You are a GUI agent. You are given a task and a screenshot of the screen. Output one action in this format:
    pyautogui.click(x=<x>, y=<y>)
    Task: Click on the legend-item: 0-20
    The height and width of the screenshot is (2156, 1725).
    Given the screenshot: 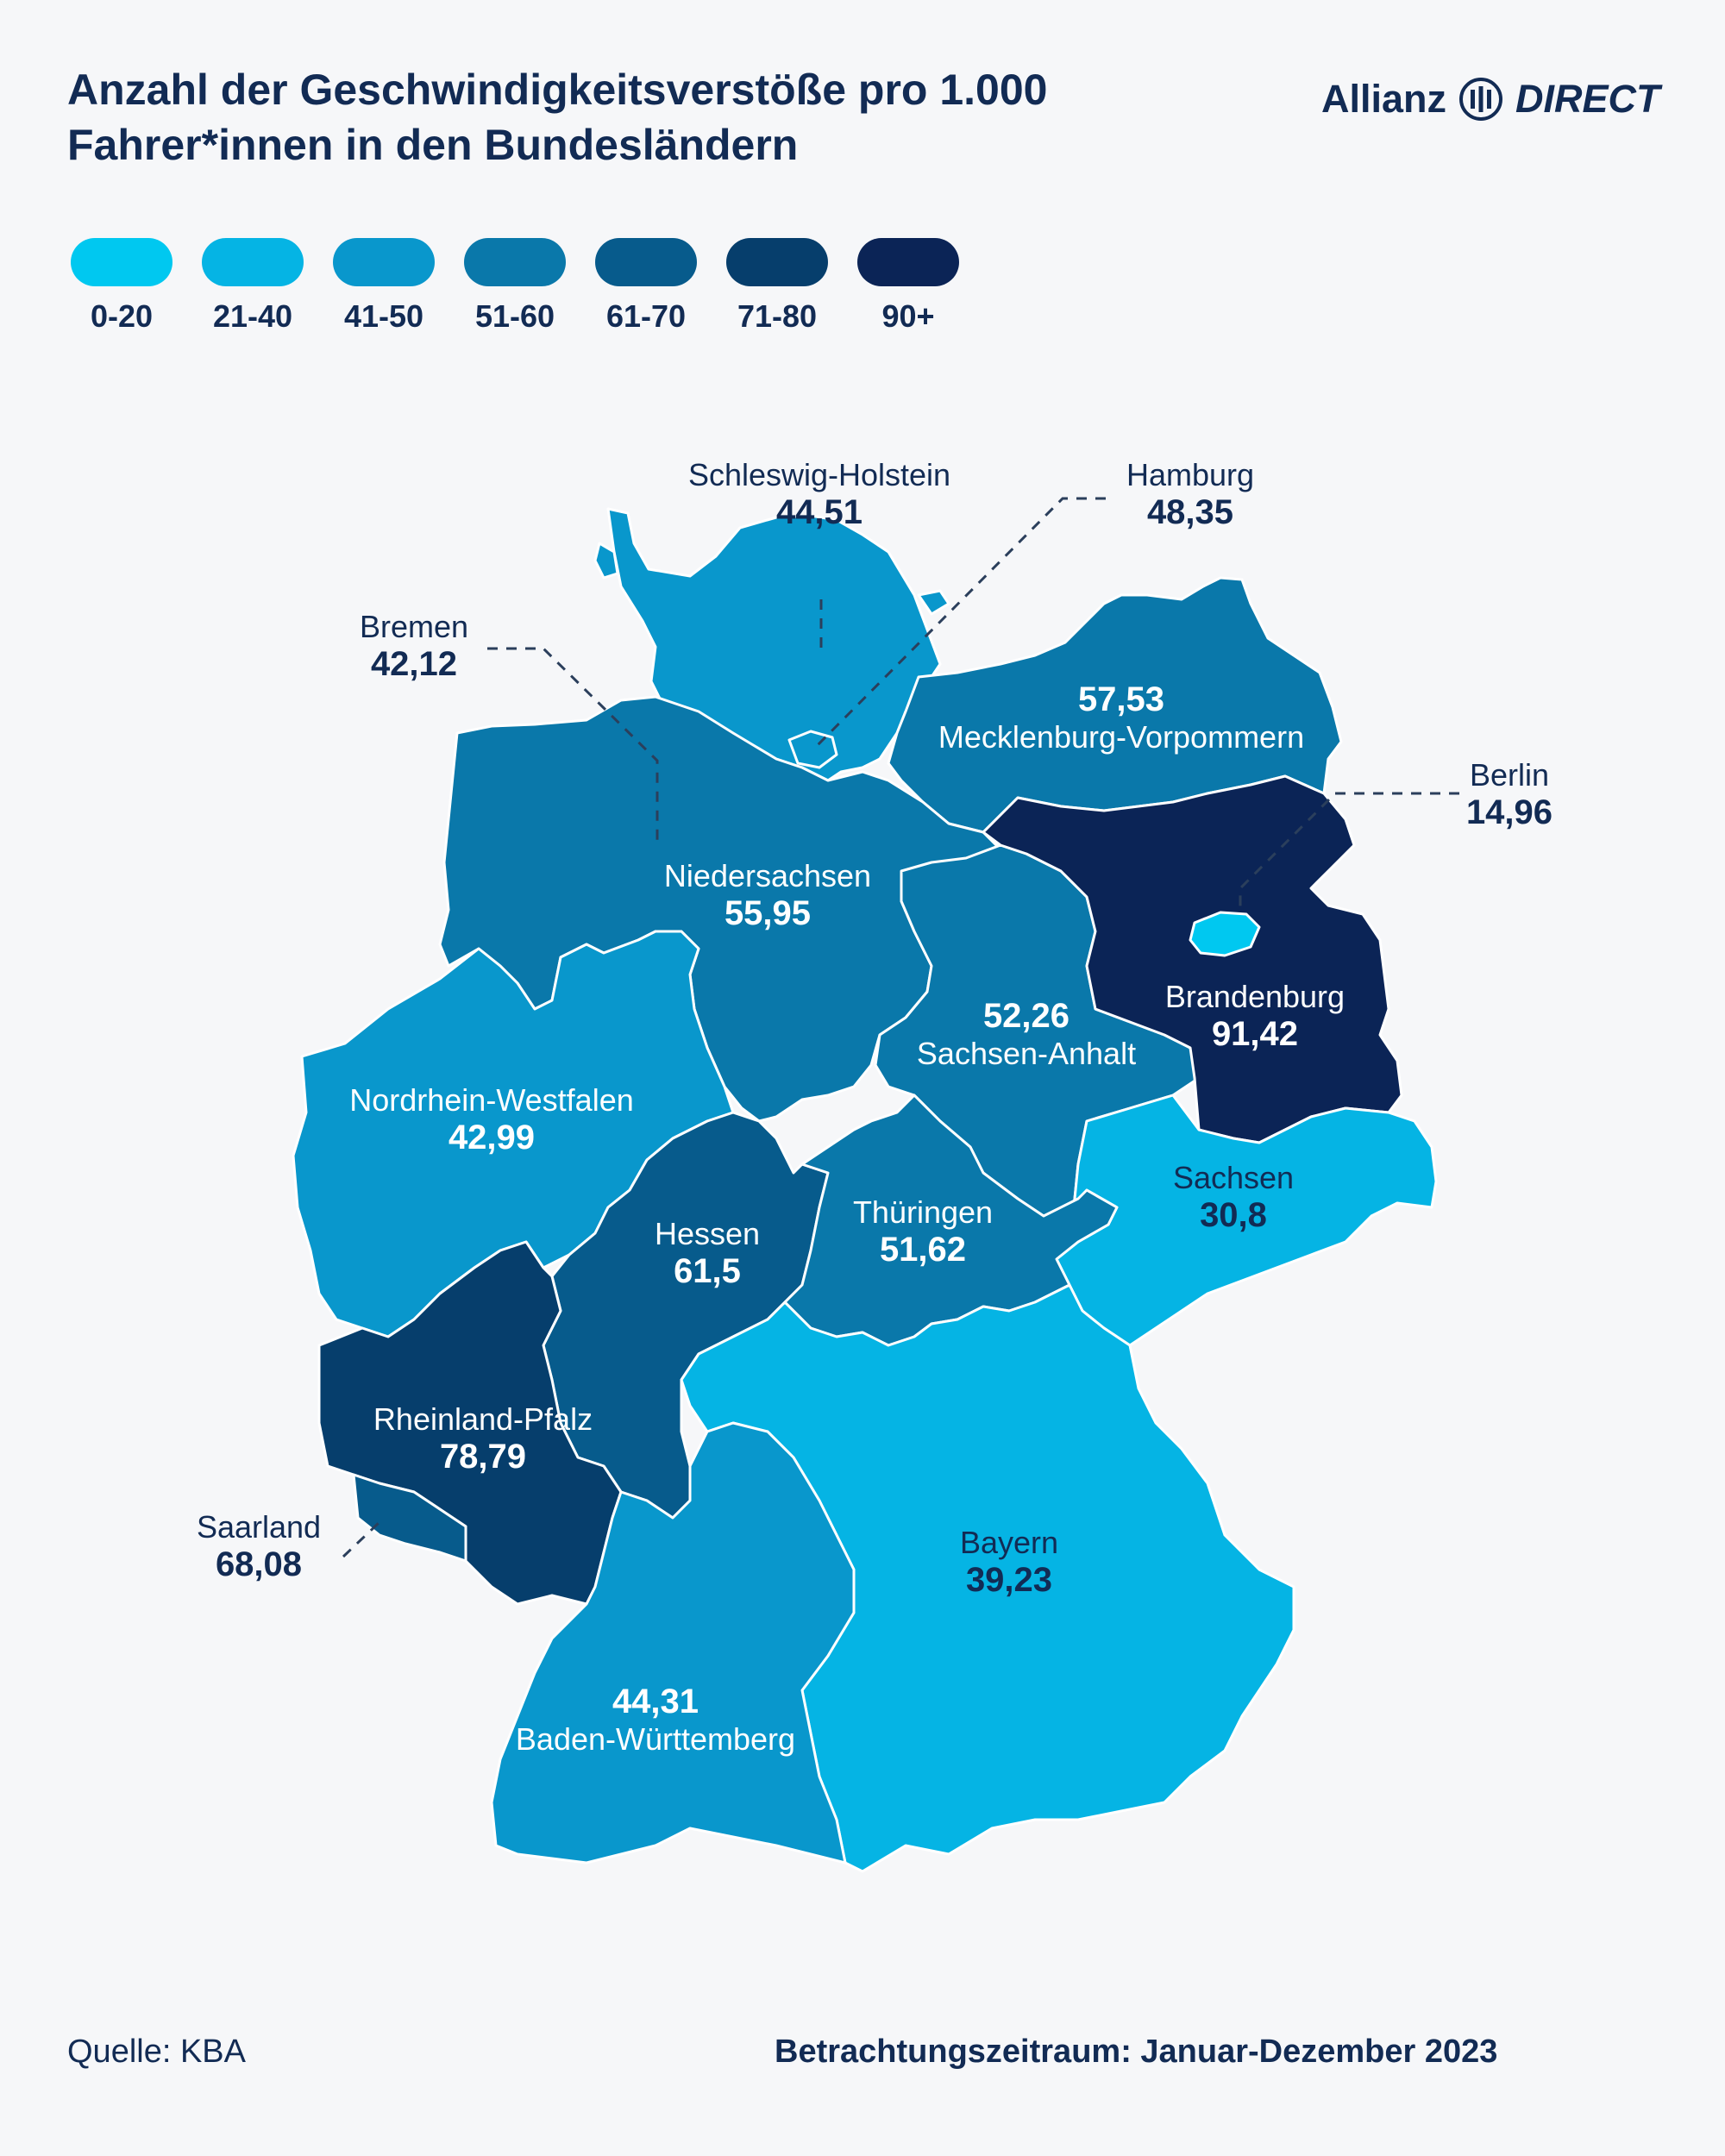 What is the action you would take?
    pyautogui.click(x=122, y=286)
    